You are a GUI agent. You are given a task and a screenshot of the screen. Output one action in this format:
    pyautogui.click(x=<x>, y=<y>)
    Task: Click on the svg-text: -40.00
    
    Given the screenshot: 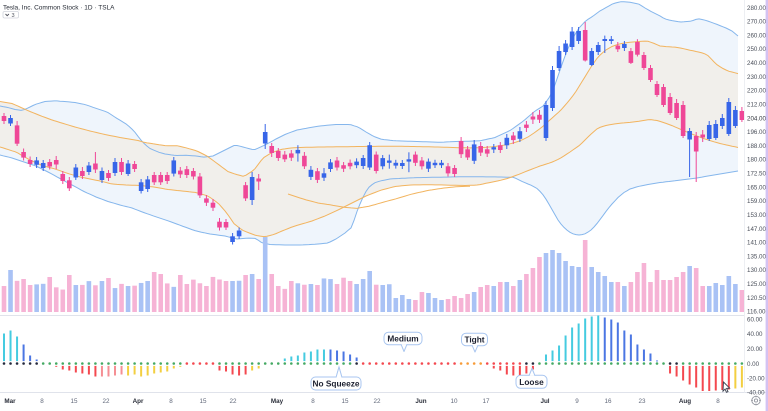 What is the action you would take?
    pyautogui.click(x=756, y=392)
    